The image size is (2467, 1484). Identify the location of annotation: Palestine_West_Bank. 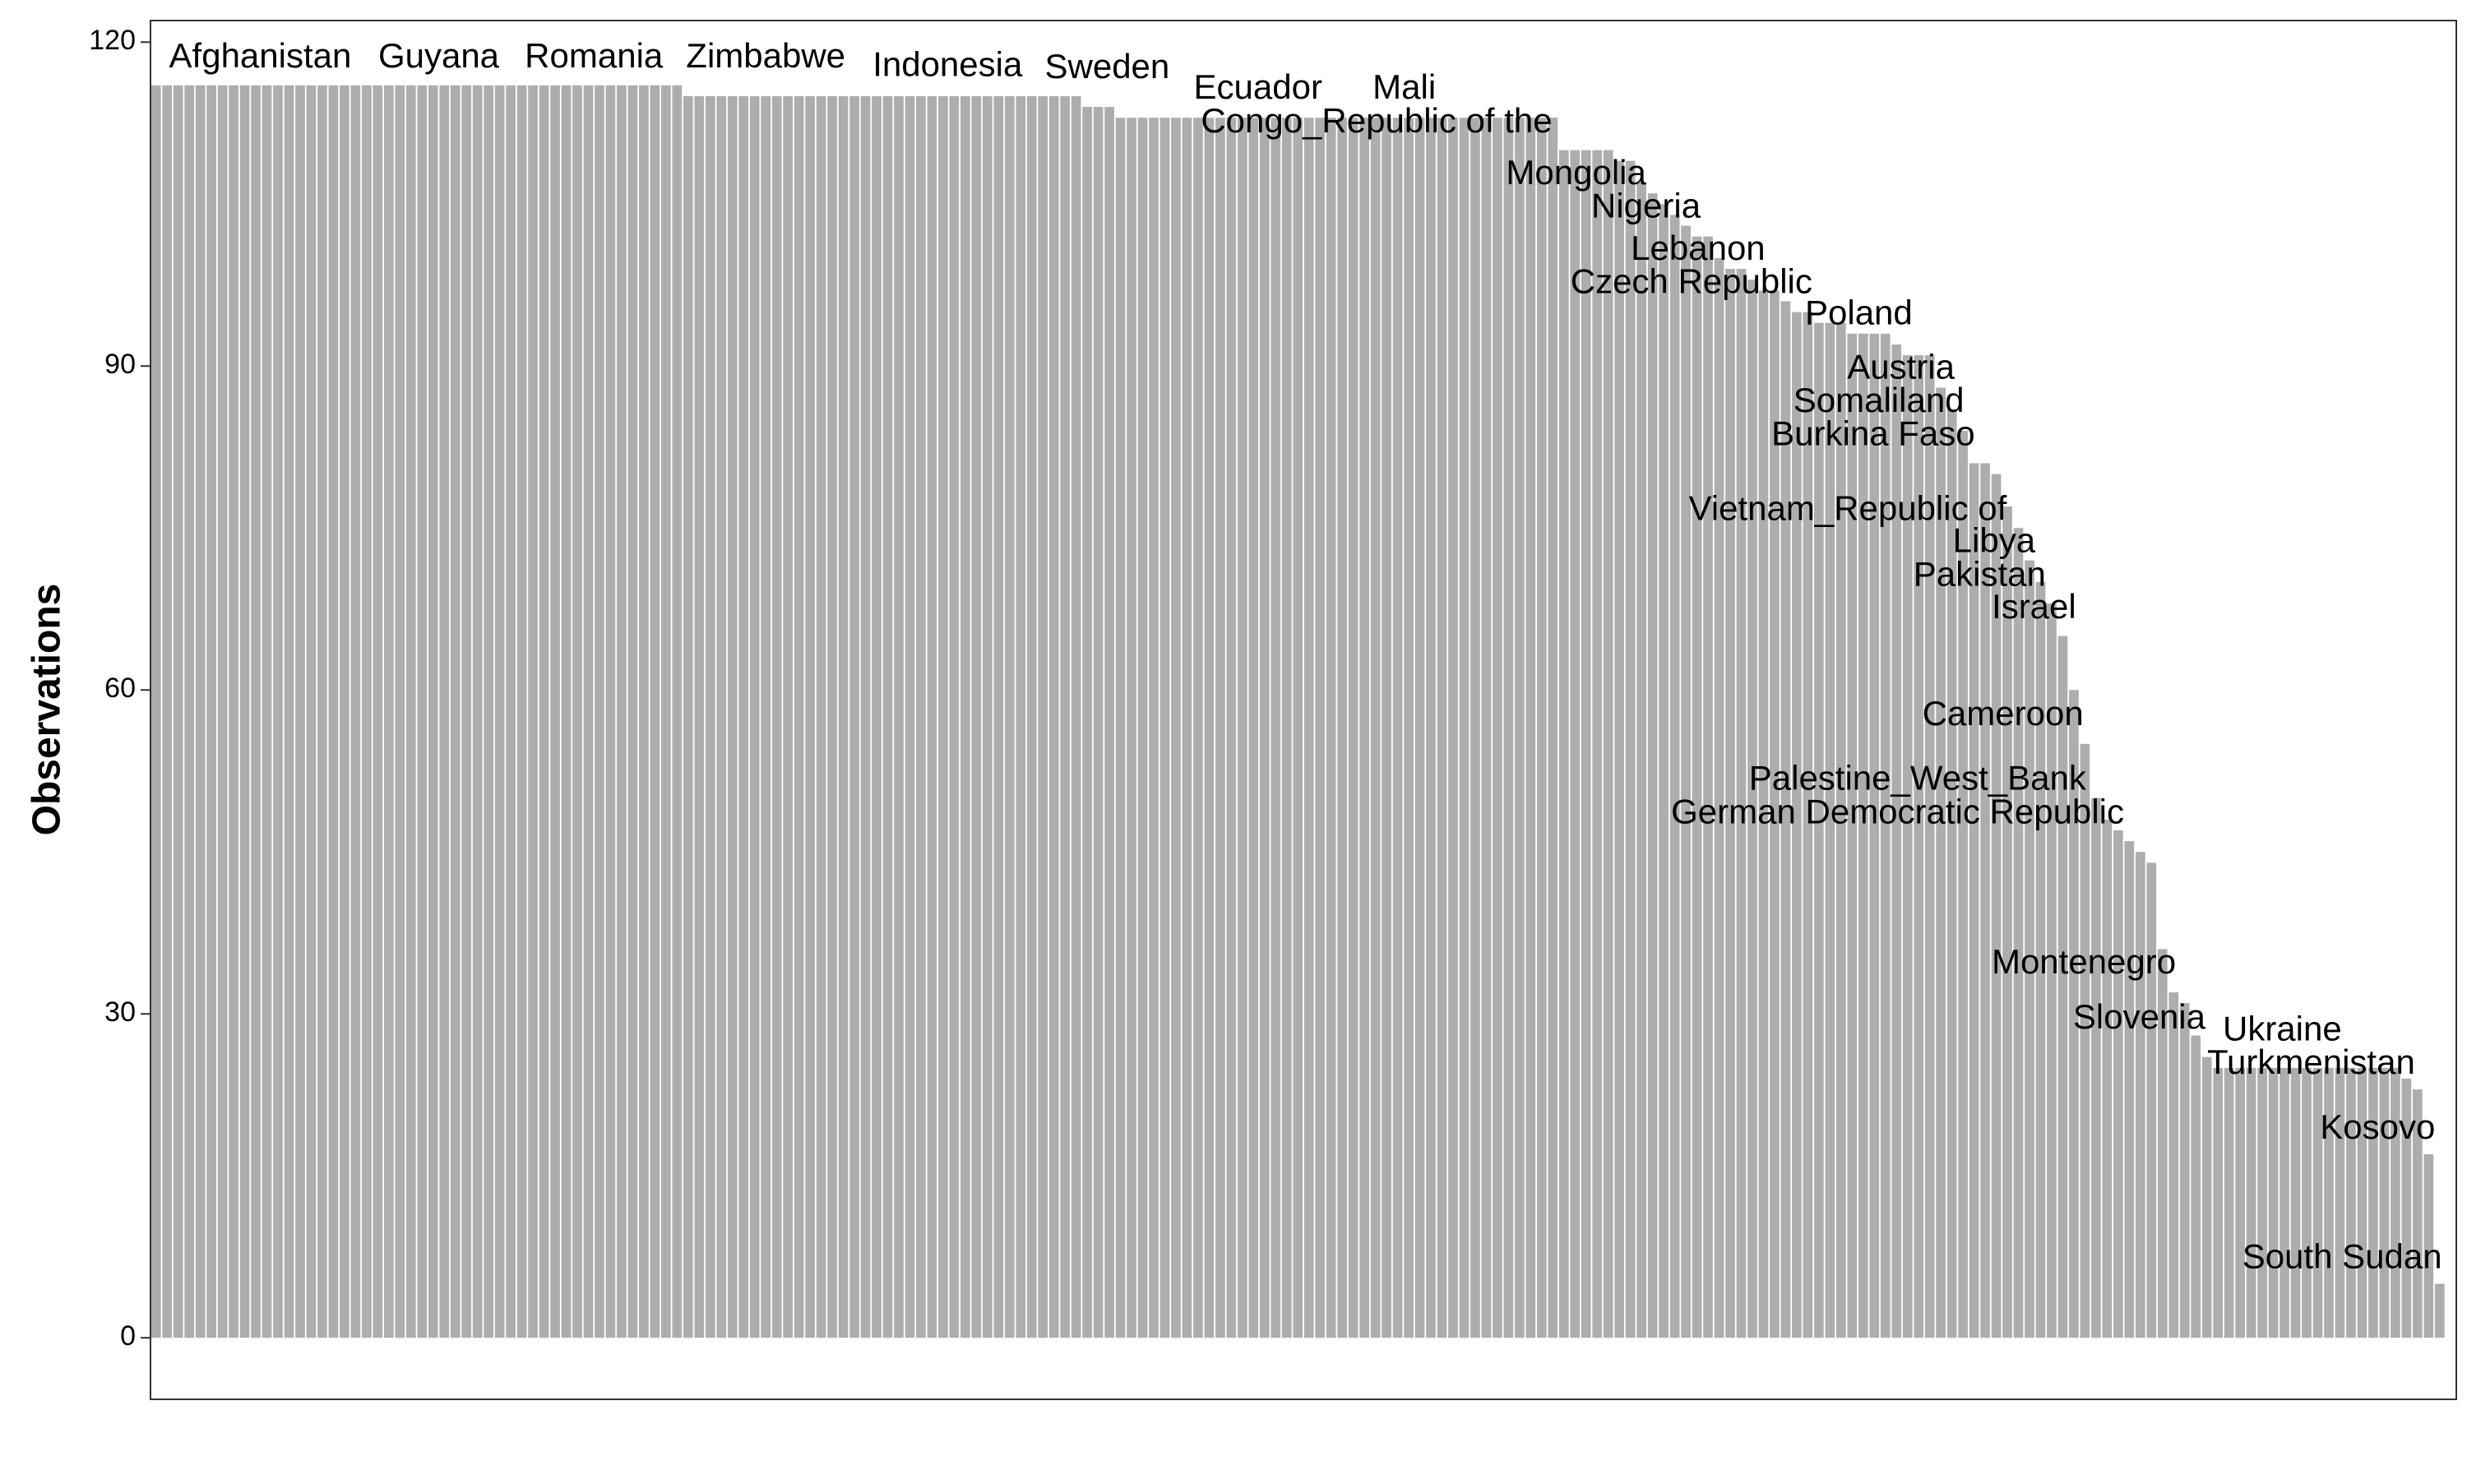
(1918, 778).